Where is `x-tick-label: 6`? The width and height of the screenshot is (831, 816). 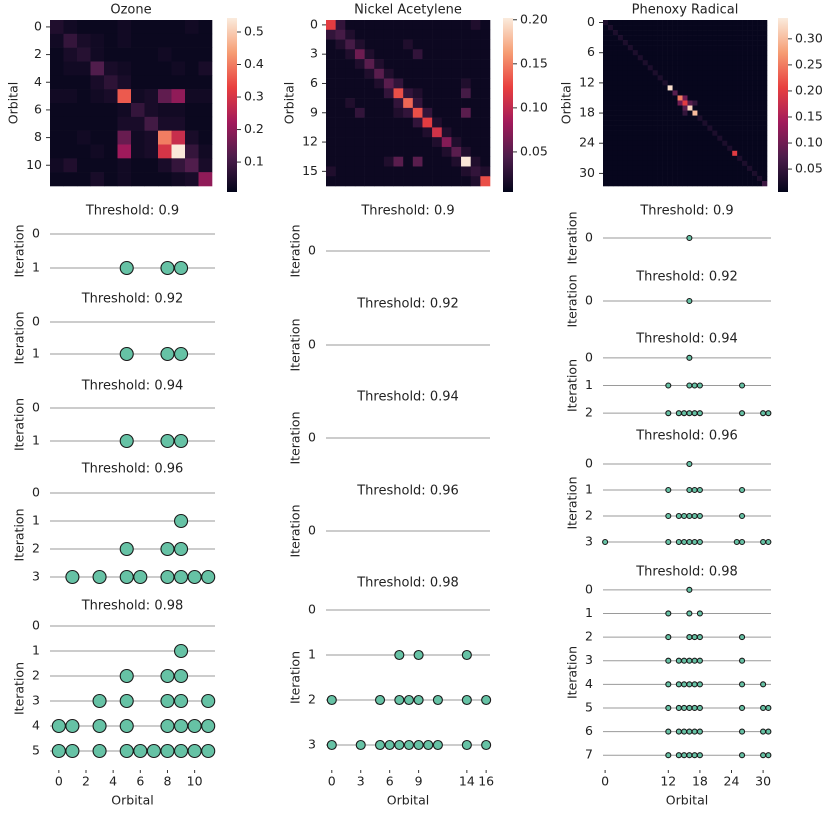
x-tick-label: 6 is located at coordinates (140, 781).